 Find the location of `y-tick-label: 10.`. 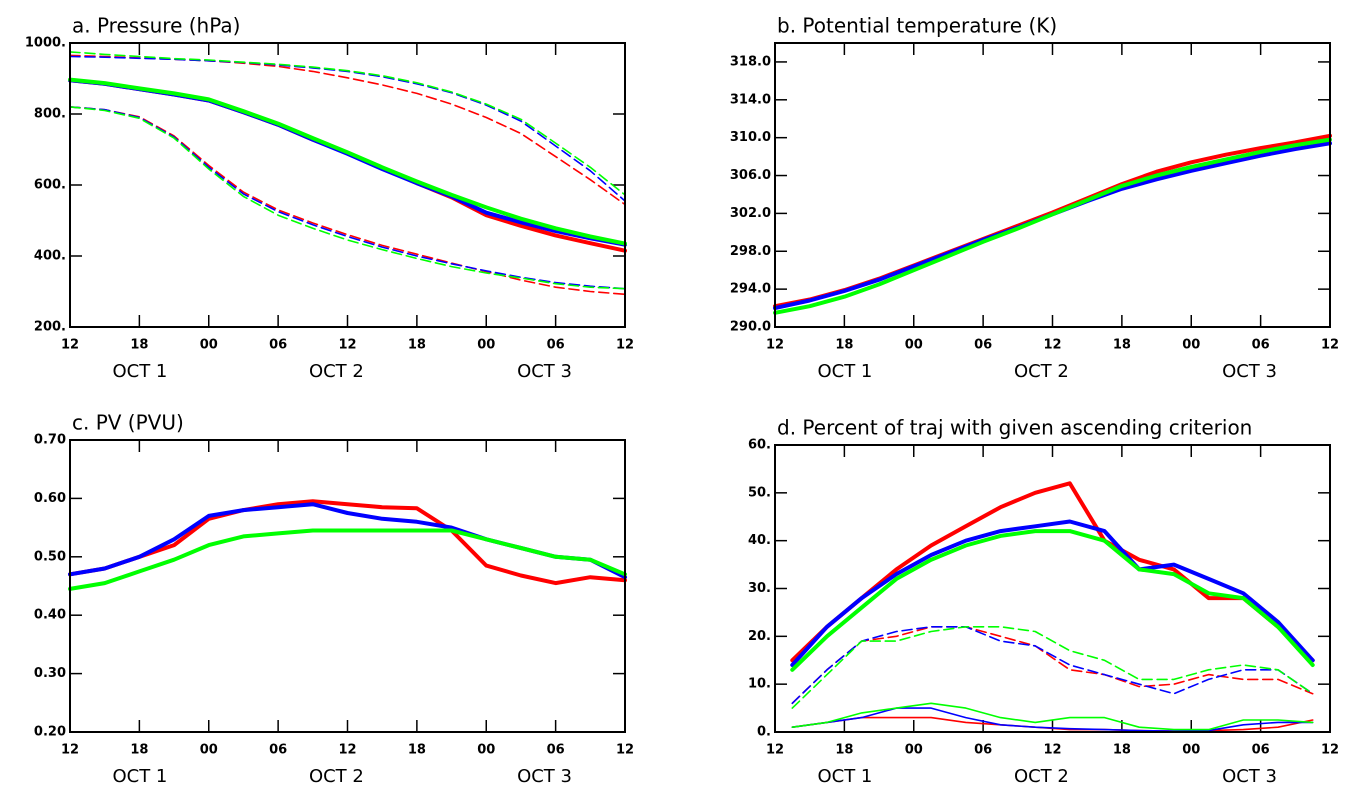

y-tick-label: 10. is located at coordinates (759, 684).